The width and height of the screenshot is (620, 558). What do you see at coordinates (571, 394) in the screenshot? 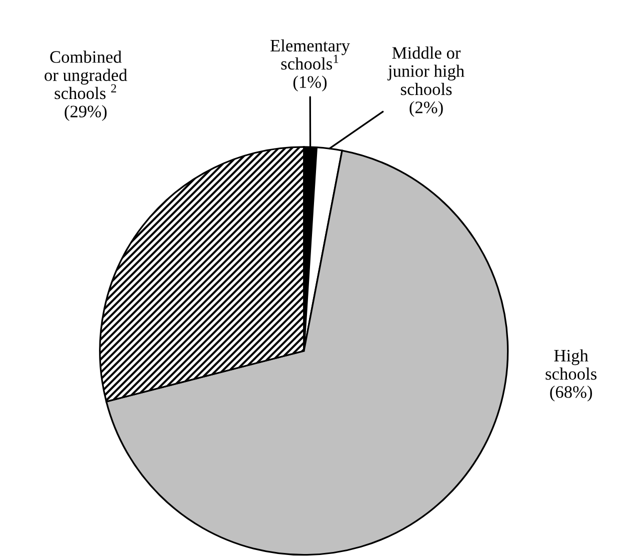
I see `data-label: (68%)` at bounding box center [571, 394].